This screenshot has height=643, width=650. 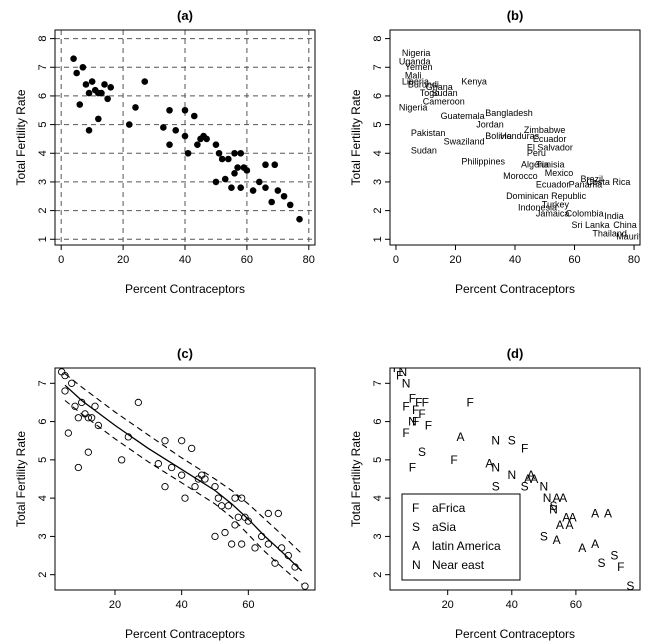 What do you see at coordinates (416, 53) in the screenshot?
I see `country-label: Nigeria` at bounding box center [416, 53].